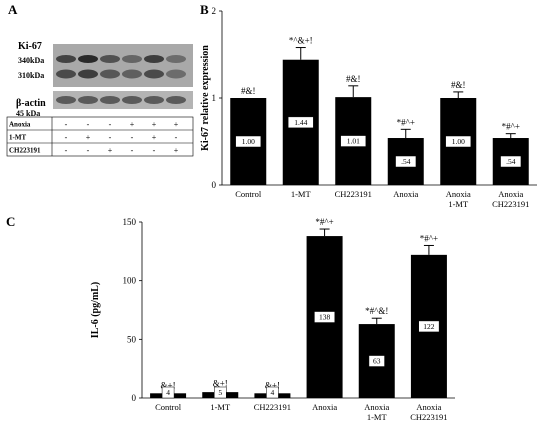 This screenshot has width=550, height=423. I want to click on value-label: 1.44, so click(300, 122).